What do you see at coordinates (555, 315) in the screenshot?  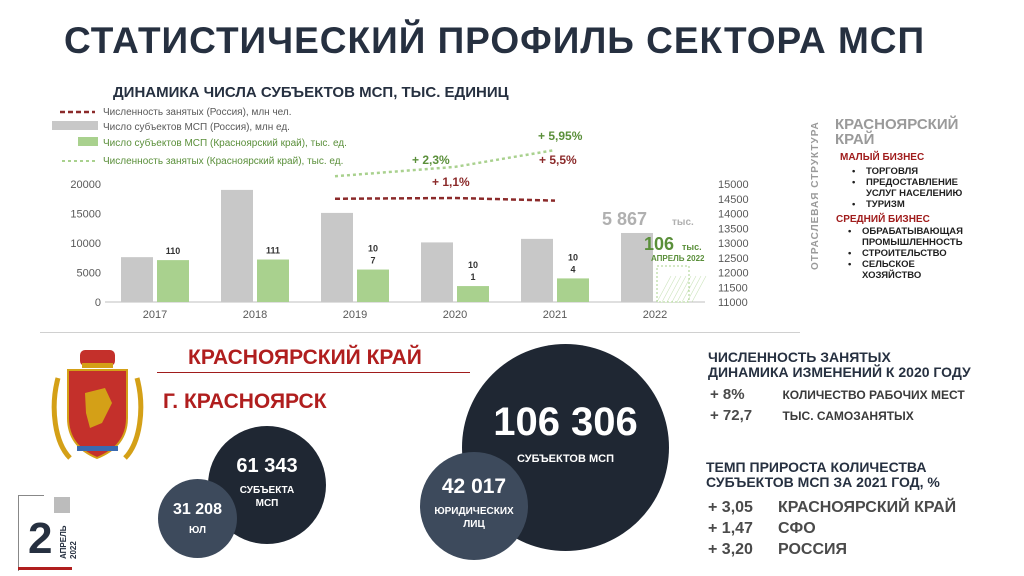 I see `x-tick-label: 2021` at bounding box center [555, 315].